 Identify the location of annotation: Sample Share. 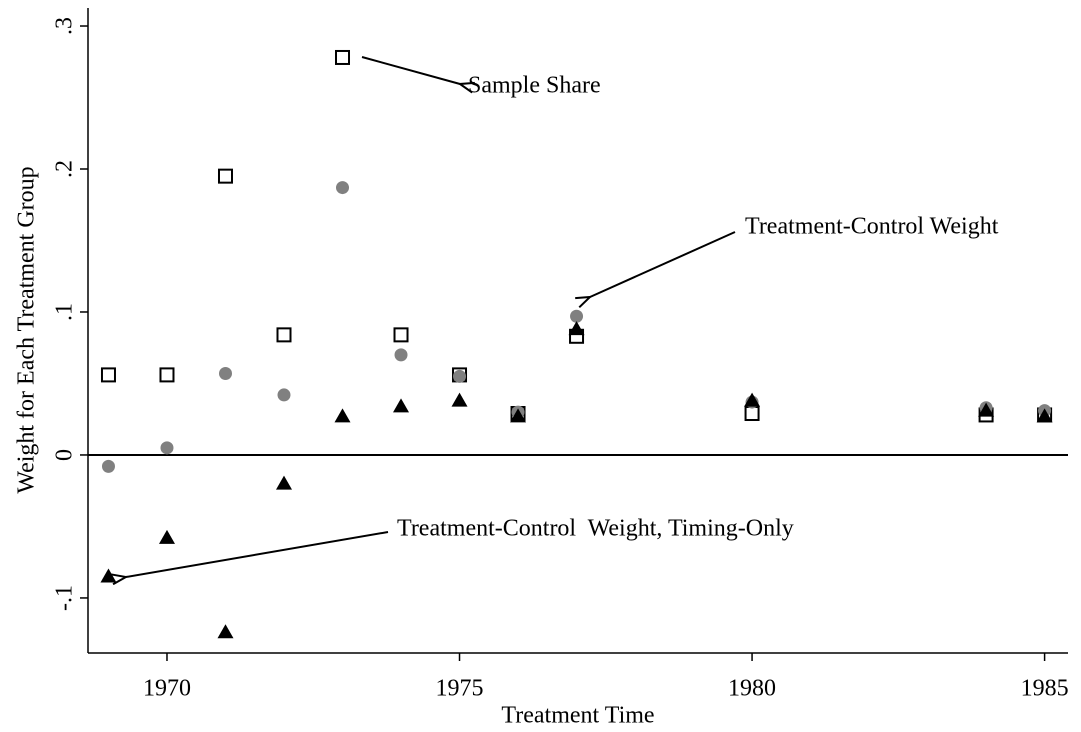
(534, 86).